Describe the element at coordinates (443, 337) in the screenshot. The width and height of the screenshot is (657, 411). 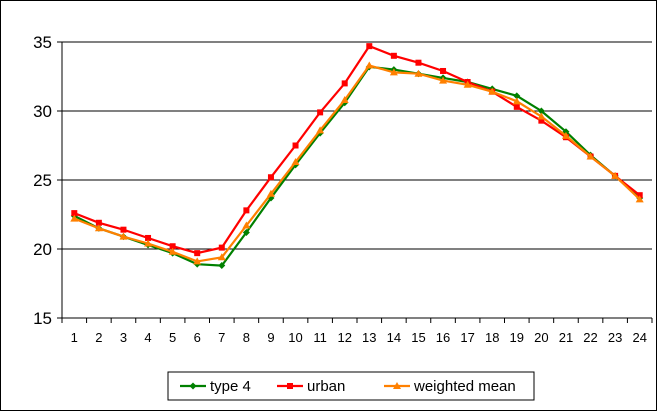
I see `x-tick-label: 16` at that location.